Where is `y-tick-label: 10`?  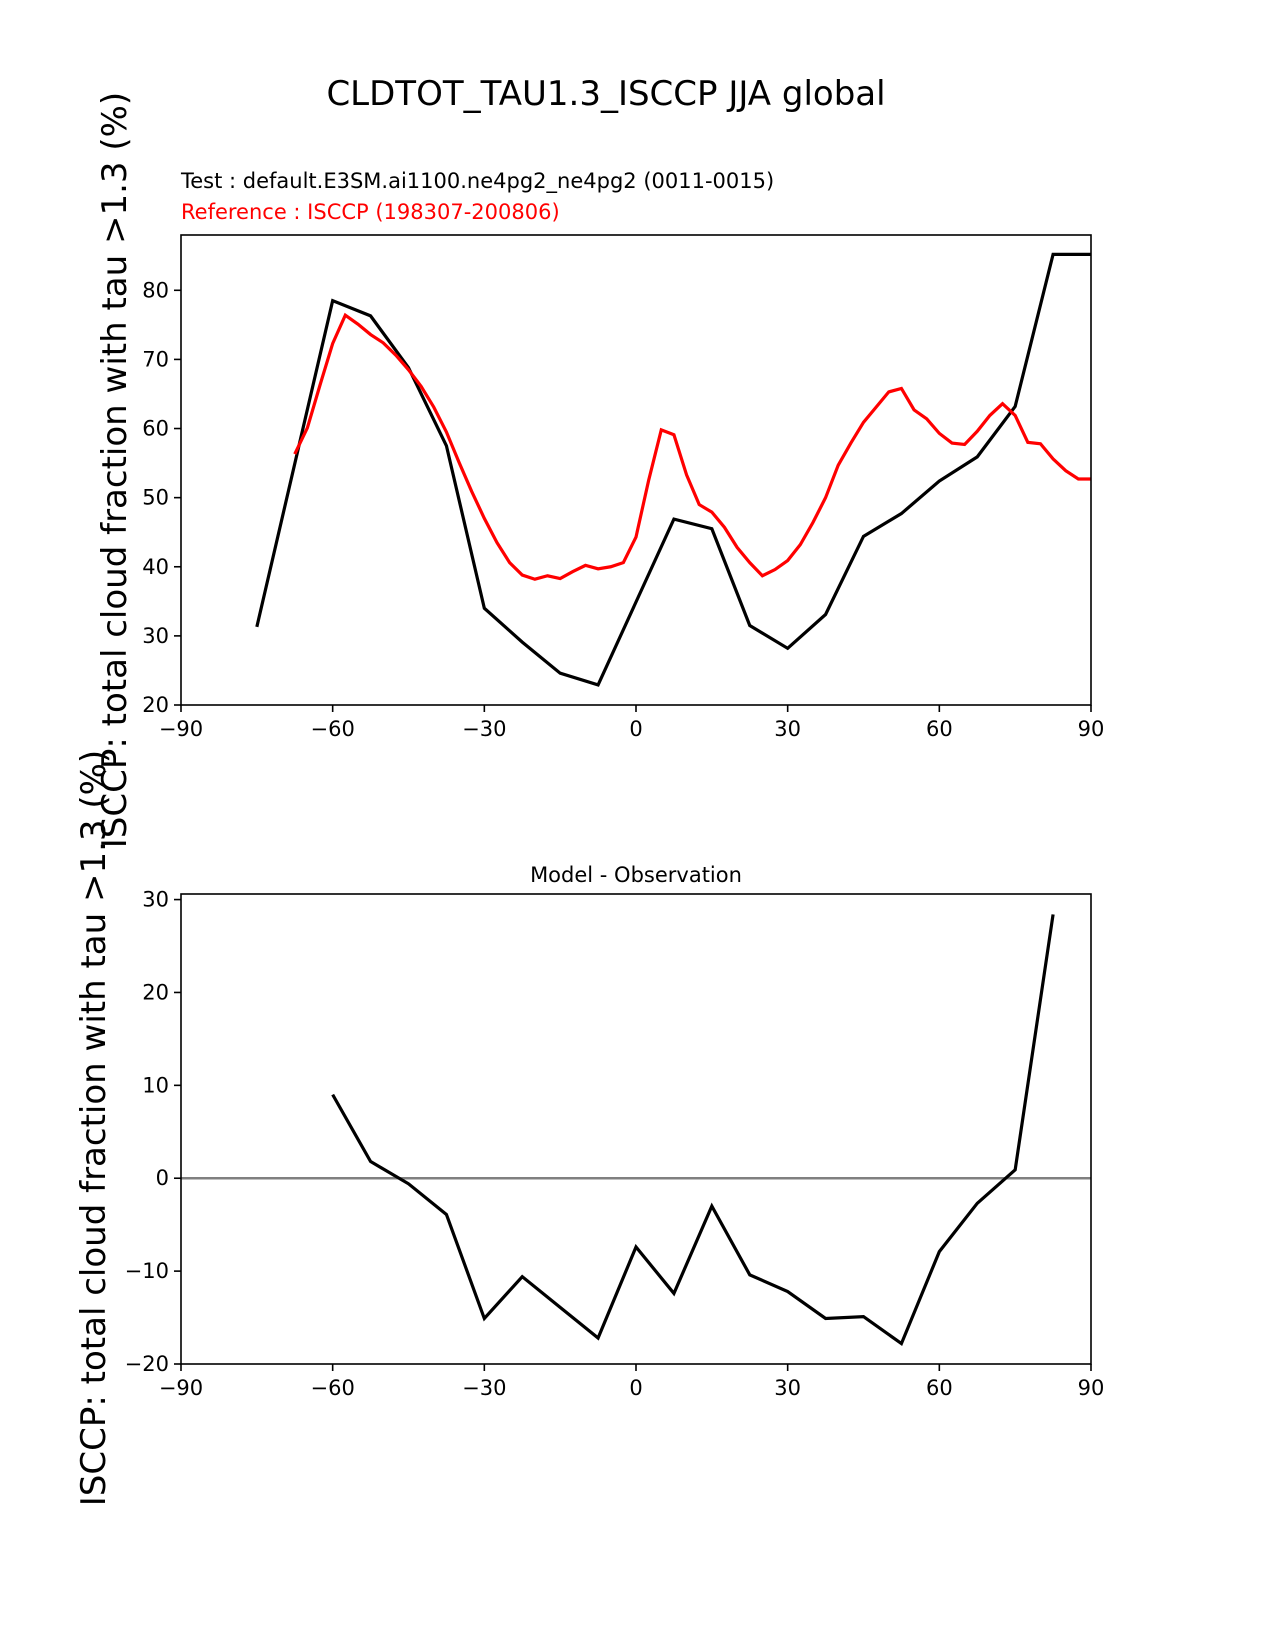
y-tick-label: 10 is located at coordinates (155, 1085).